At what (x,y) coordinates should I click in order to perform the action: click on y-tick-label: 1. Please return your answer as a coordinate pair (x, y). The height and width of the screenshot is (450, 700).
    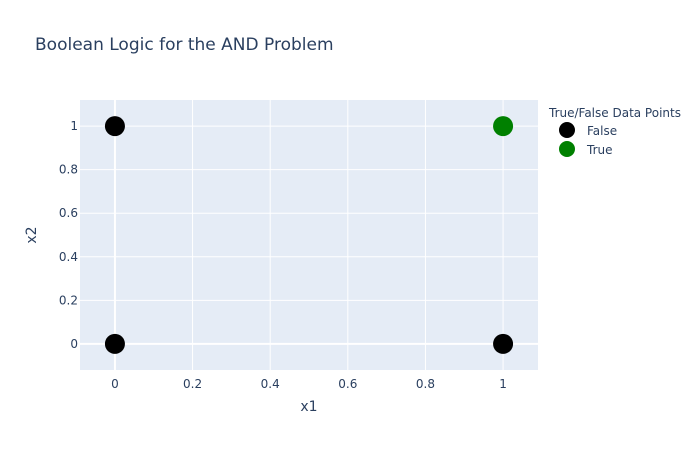
    Looking at the image, I should click on (74, 126).